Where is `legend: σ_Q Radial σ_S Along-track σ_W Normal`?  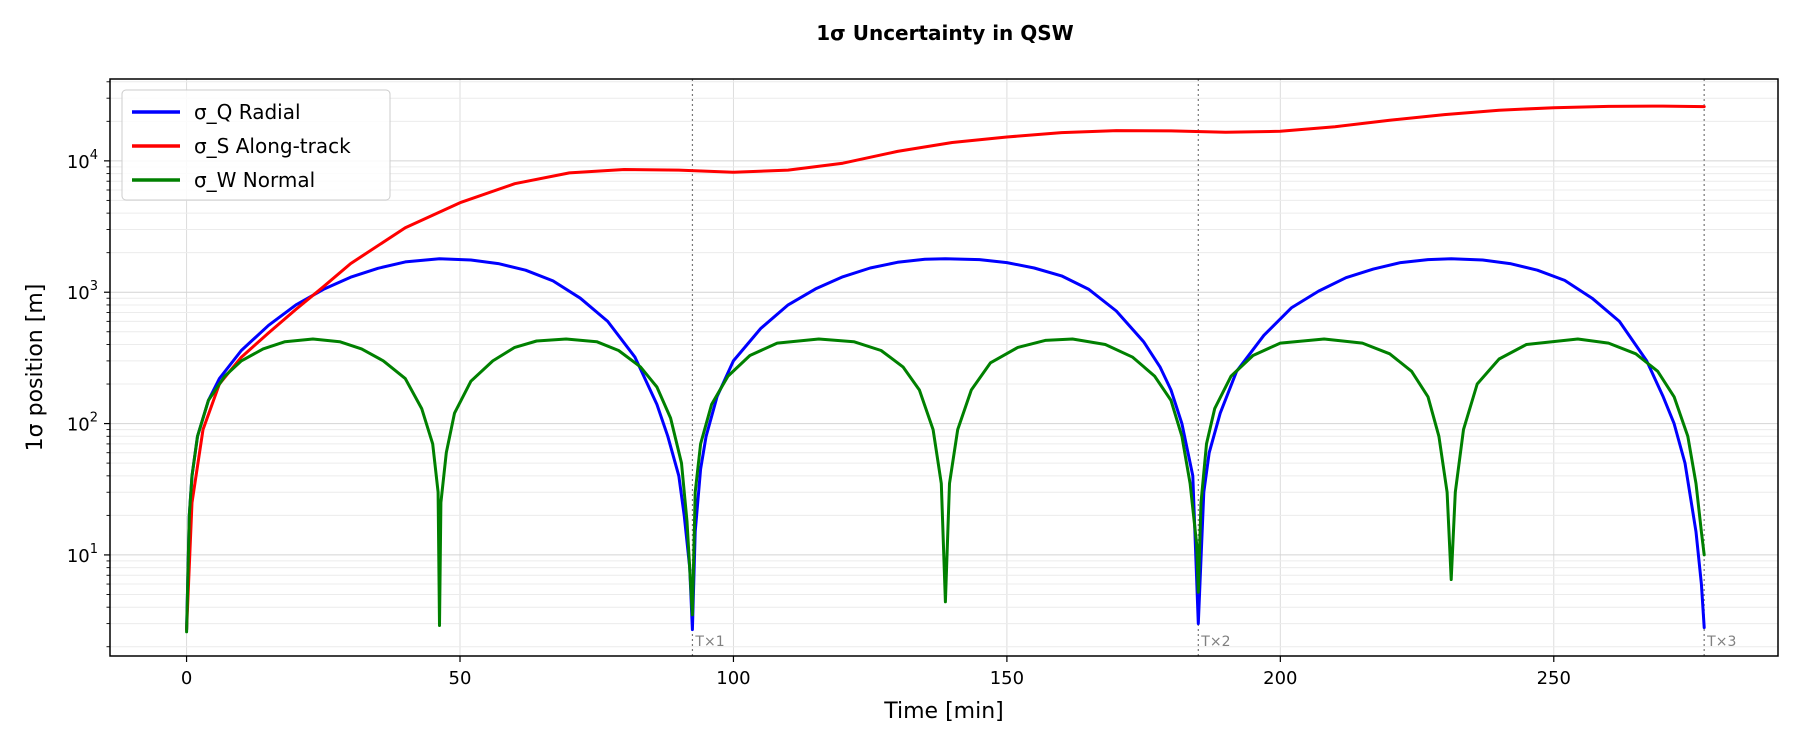
legend: σ_Q Radial σ_S Along-track σ_W Normal is located at coordinates (256, 145).